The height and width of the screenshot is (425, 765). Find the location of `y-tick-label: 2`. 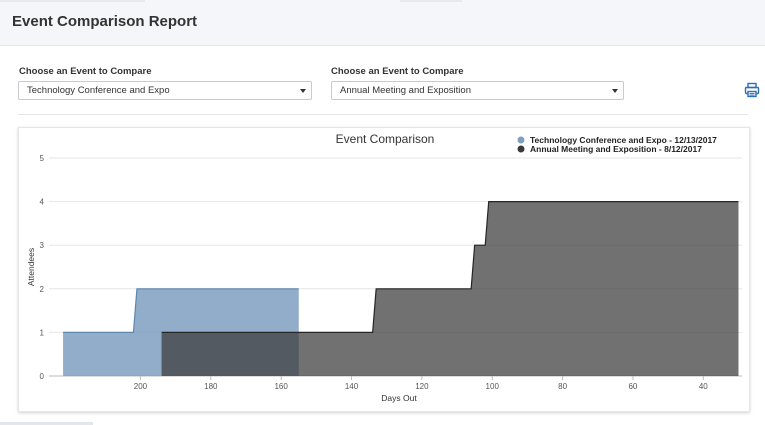

y-tick-label: 2 is located at coordinates (42, 289).